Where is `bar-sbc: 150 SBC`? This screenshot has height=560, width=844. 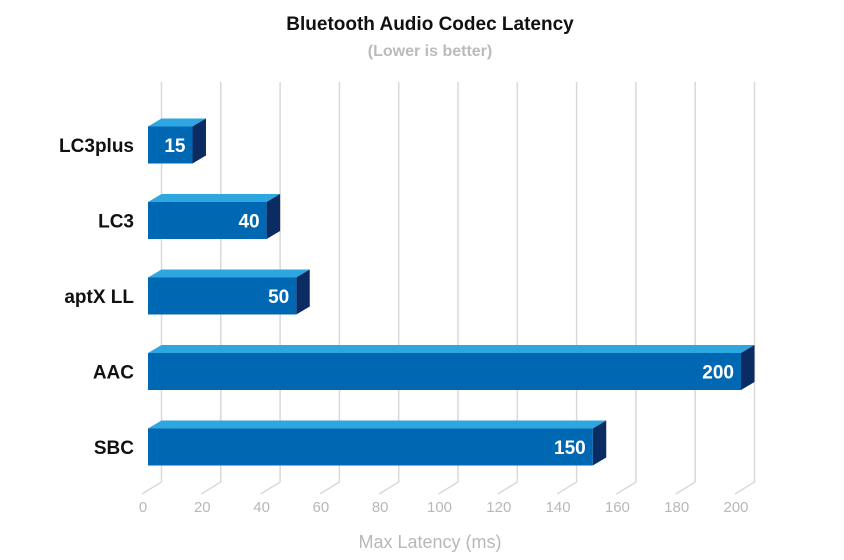 bar-sbc: 150 SBC is located at coordinates (350, 443).